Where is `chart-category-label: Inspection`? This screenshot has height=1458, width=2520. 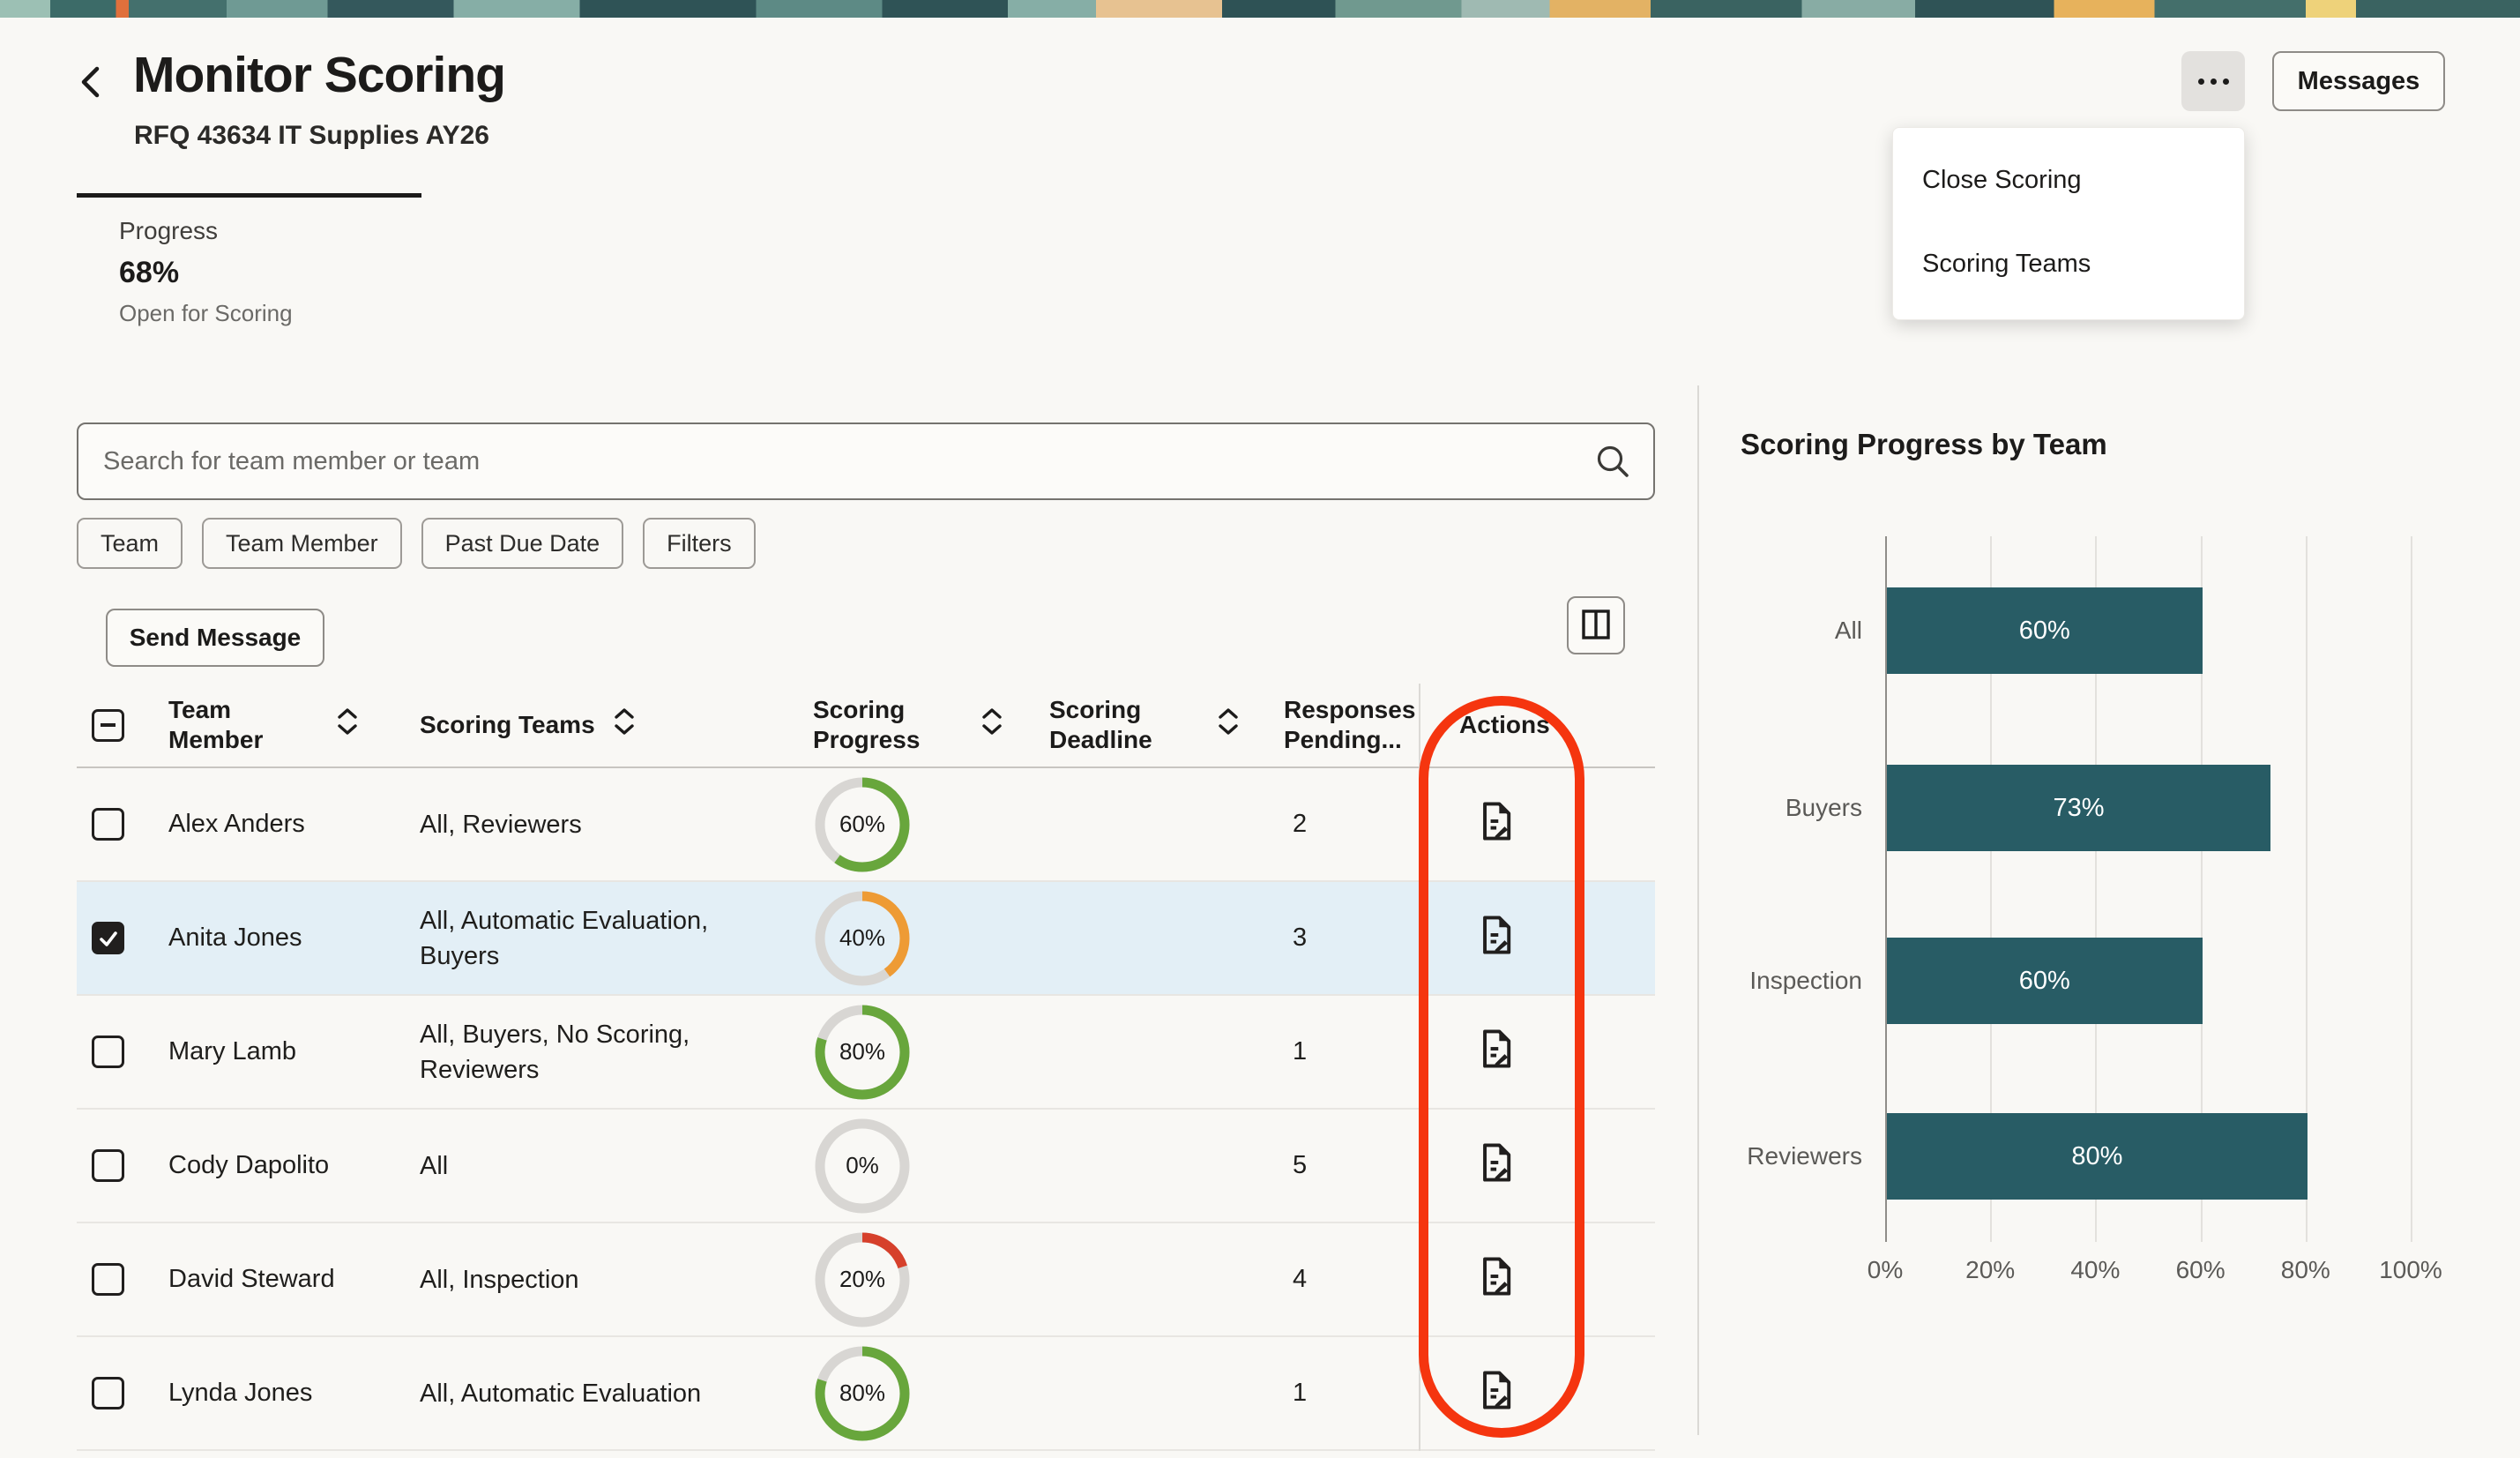 chart-category-label: Inspection is located at coordinates (1805, 981).